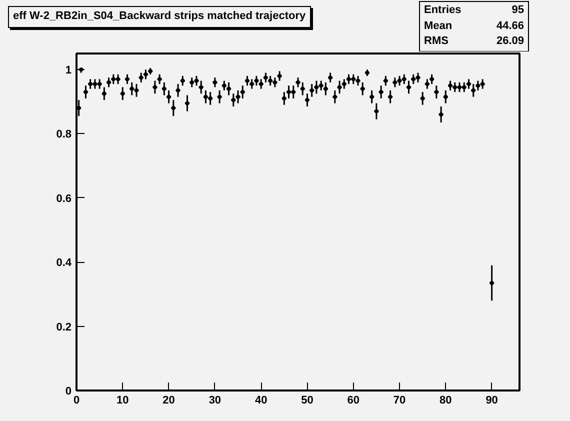 This screenshot has width=570, height=421. I want to click on x-tick-label: 90, so click(492, 400).